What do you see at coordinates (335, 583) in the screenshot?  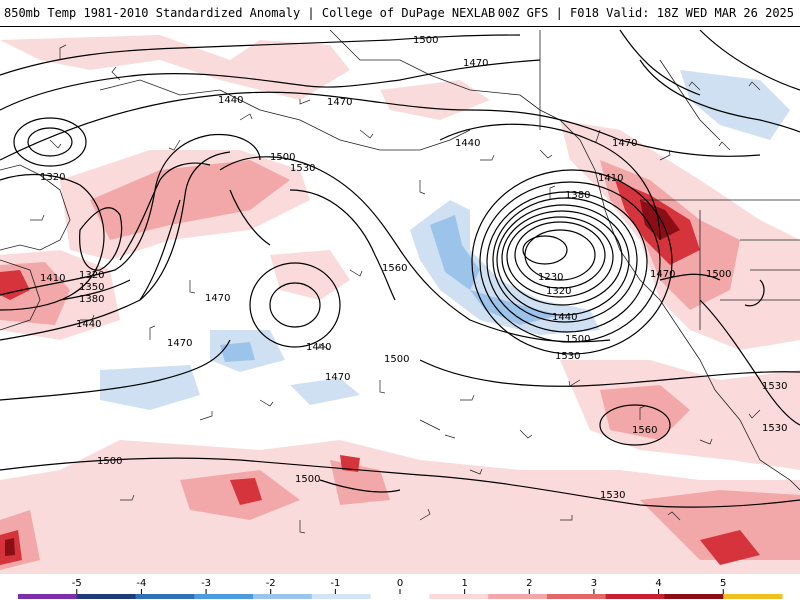 I see `colorbar-tick-label: -1` at bounding box center [335, 583].